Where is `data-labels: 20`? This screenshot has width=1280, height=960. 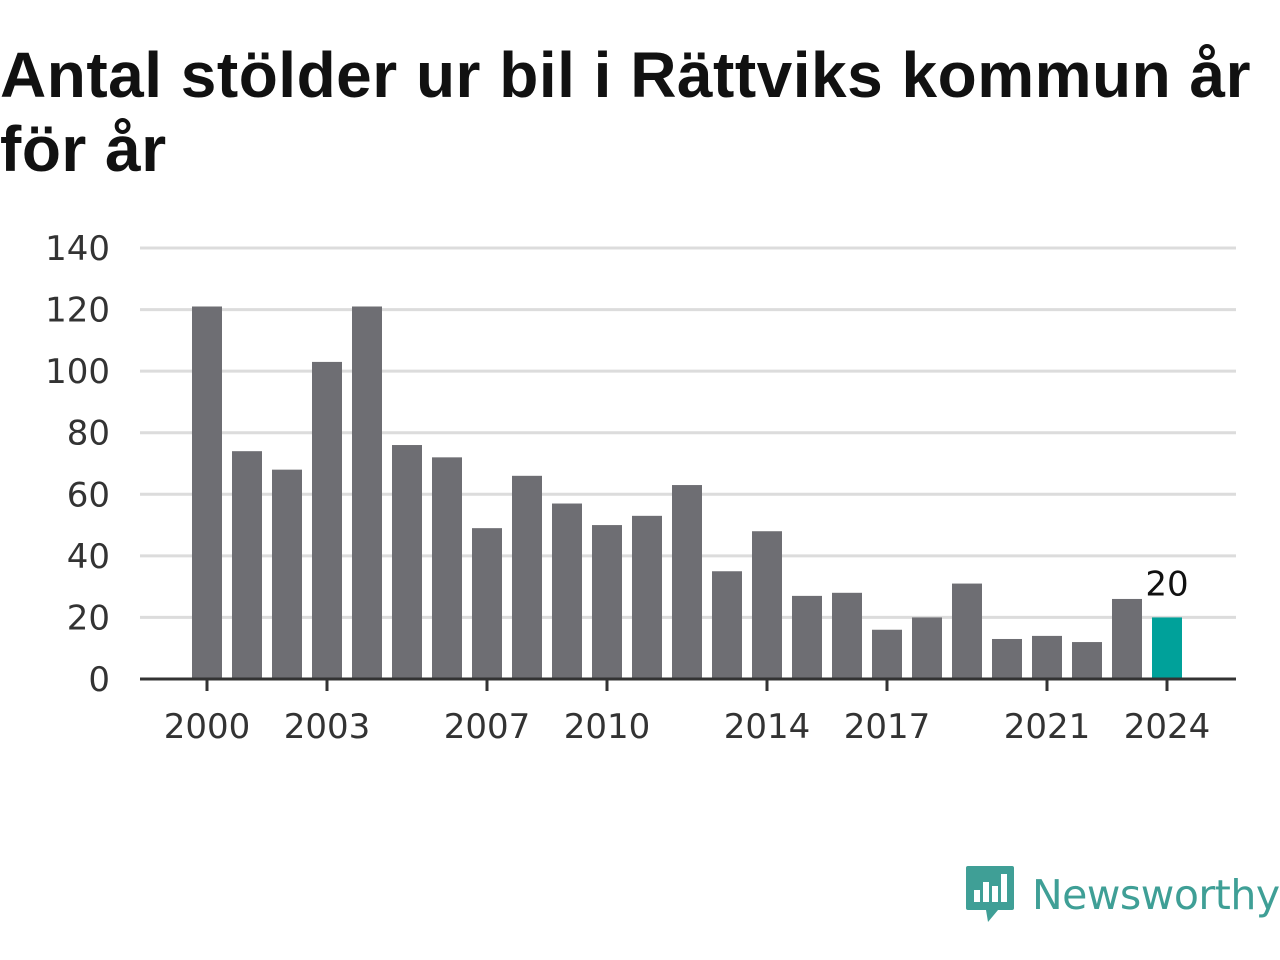 data-labels: 20 is located at coordinates (1166, 584).